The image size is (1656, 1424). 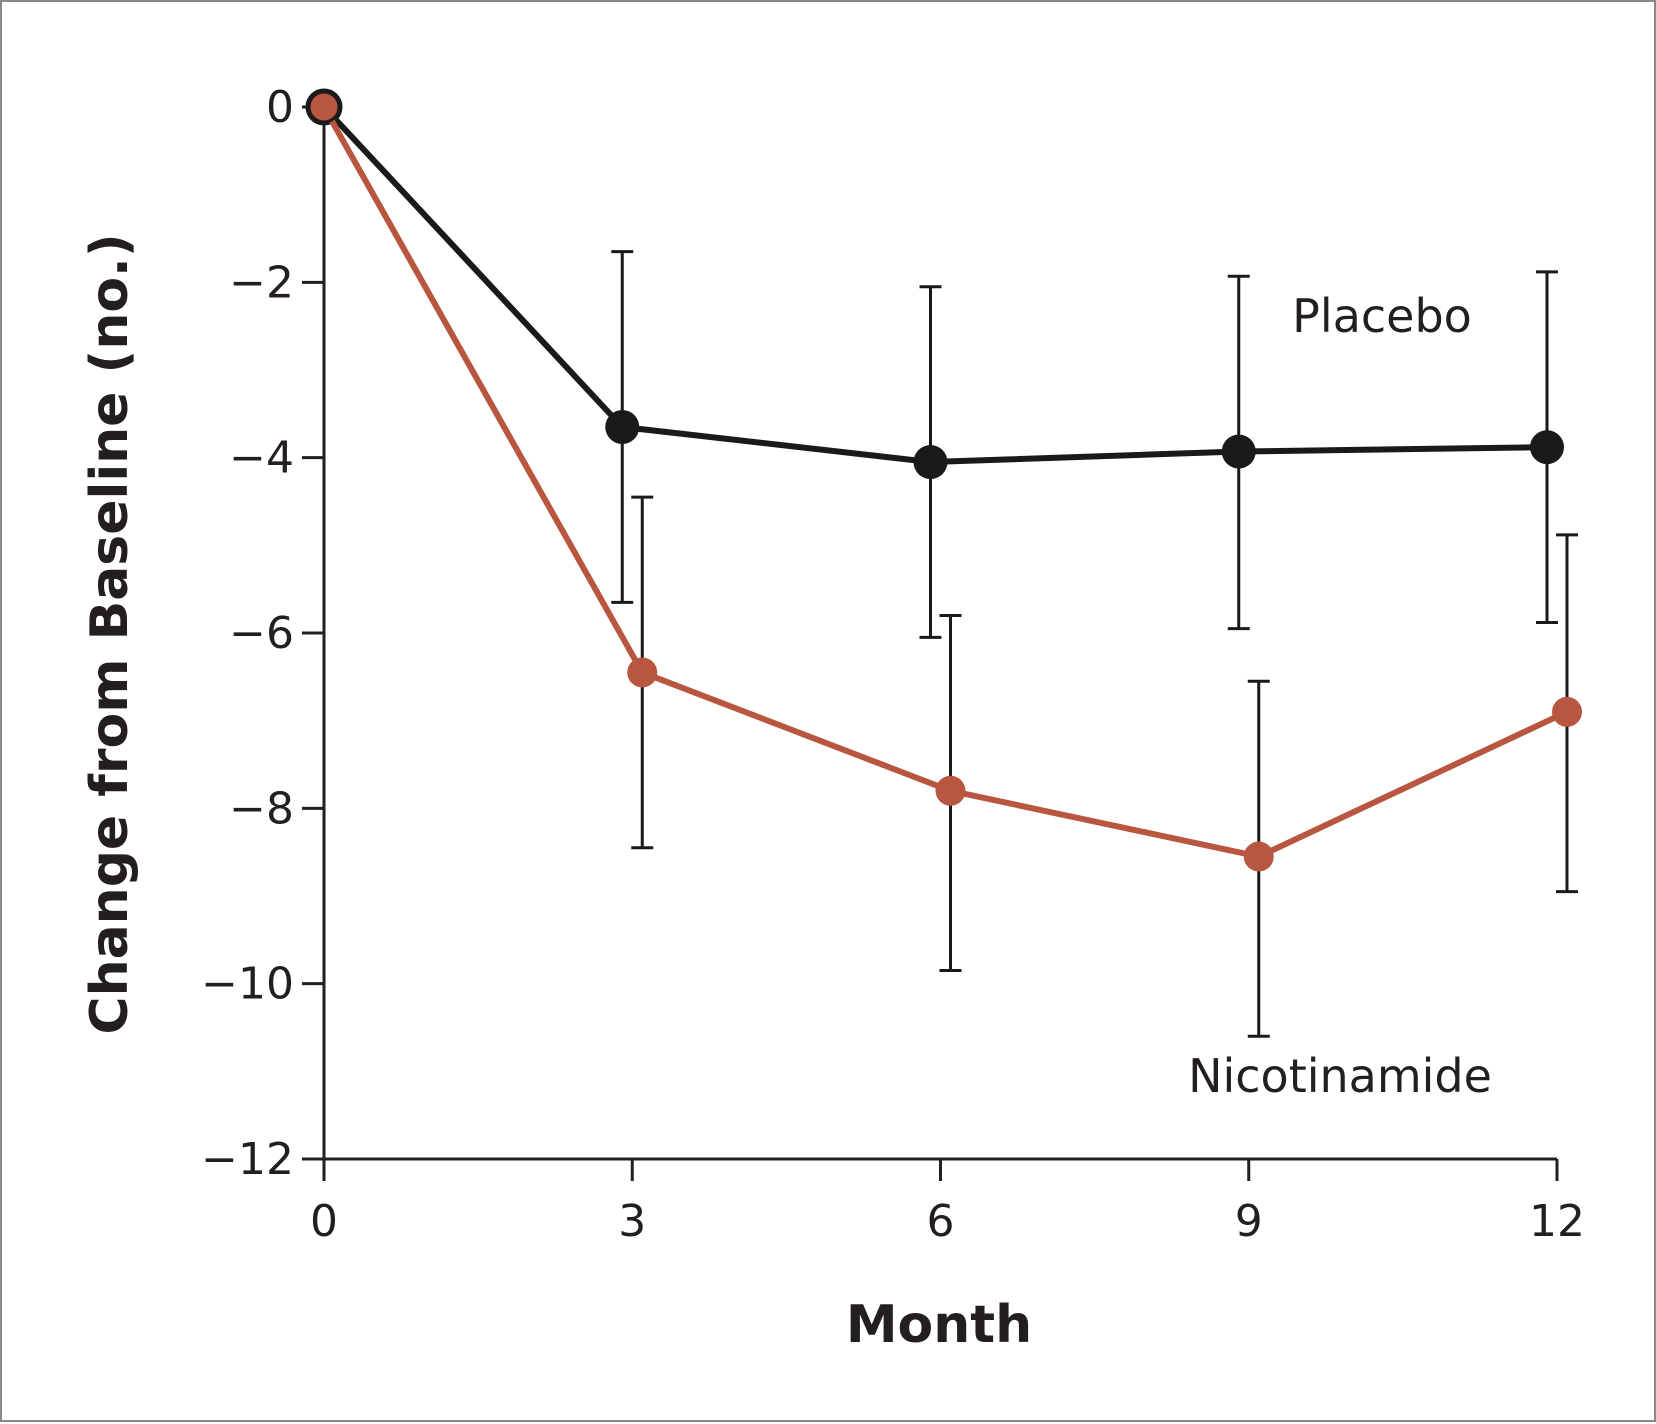 I want to click on series-label-placebo: Placebo, so click(x=1382, y=316).